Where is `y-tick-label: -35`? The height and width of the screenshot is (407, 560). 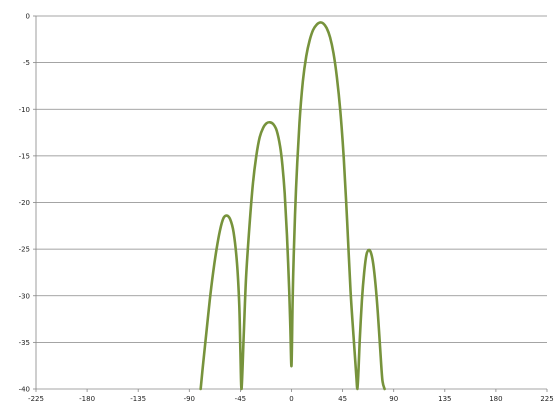 y-tick-label: -35 is located at coordinates (24, 343).